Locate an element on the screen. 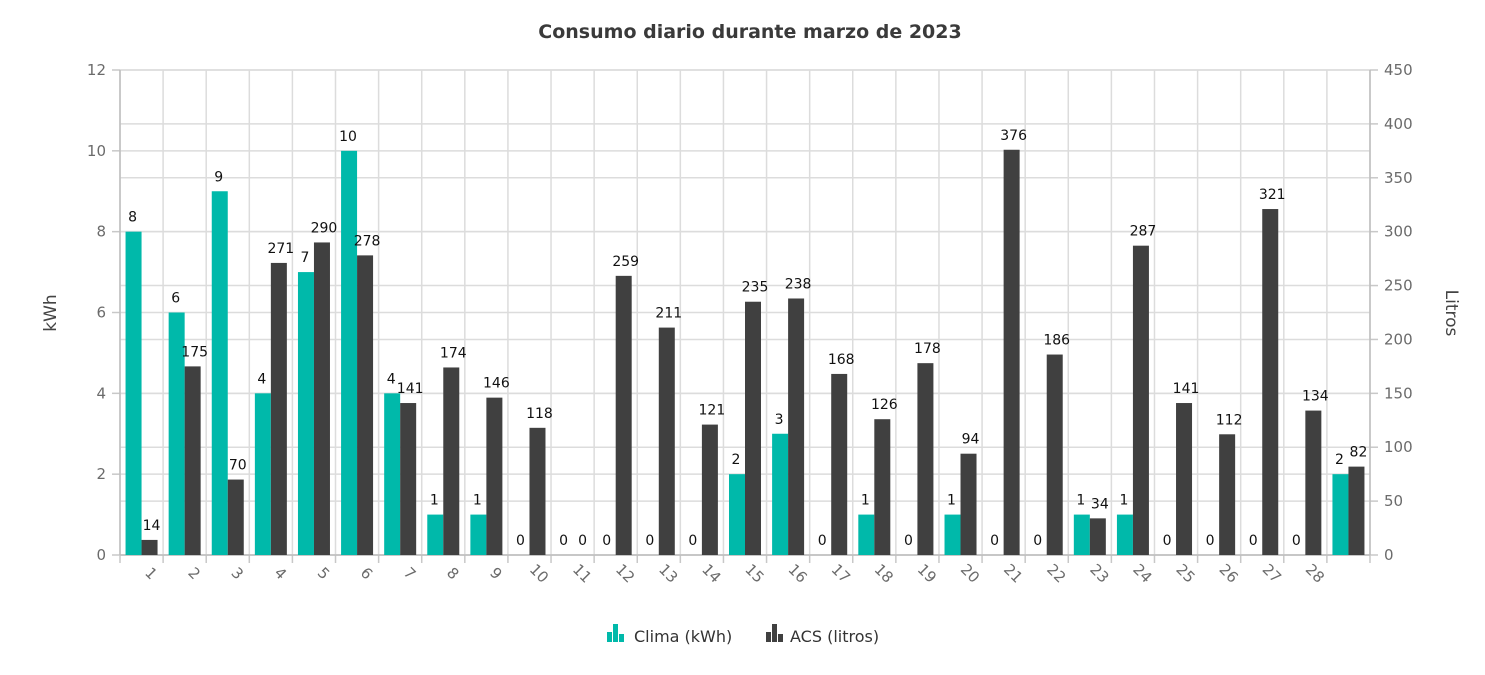 This screenshot has width=1485, height=675. y-left-tick-label: 2 is located at coordinates (101, 474).